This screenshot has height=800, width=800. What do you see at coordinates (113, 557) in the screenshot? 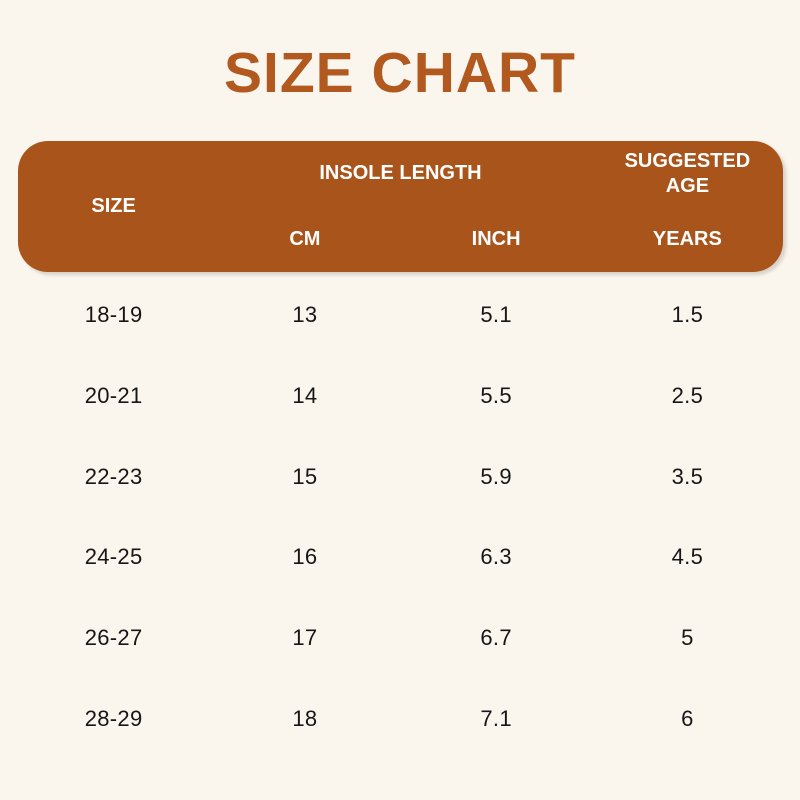
I see `cell-size: 24-25` at bounding box center [113, 557].